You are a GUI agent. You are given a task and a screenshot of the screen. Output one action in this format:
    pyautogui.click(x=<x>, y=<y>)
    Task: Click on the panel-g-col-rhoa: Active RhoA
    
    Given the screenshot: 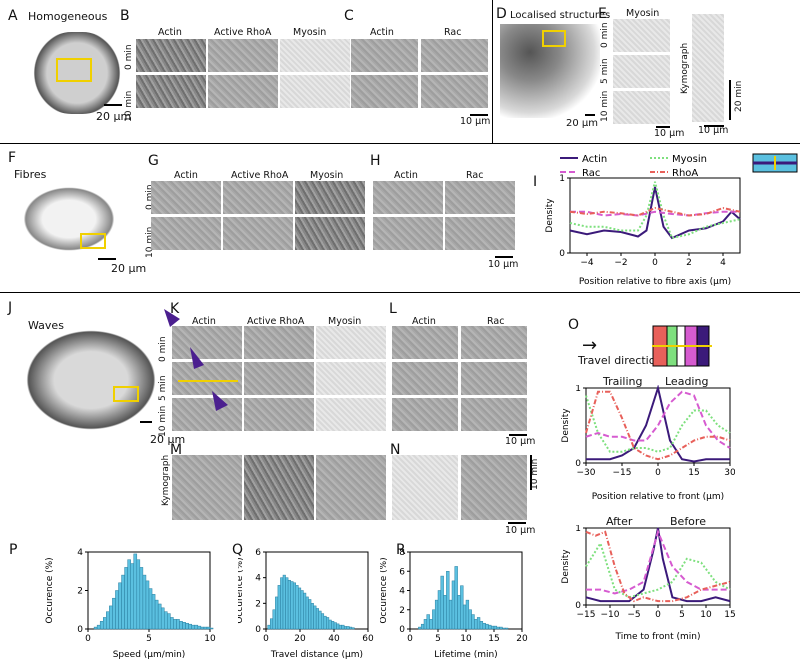 What is the action you would take?
    pyautogui.click(x=260, y=175)
    